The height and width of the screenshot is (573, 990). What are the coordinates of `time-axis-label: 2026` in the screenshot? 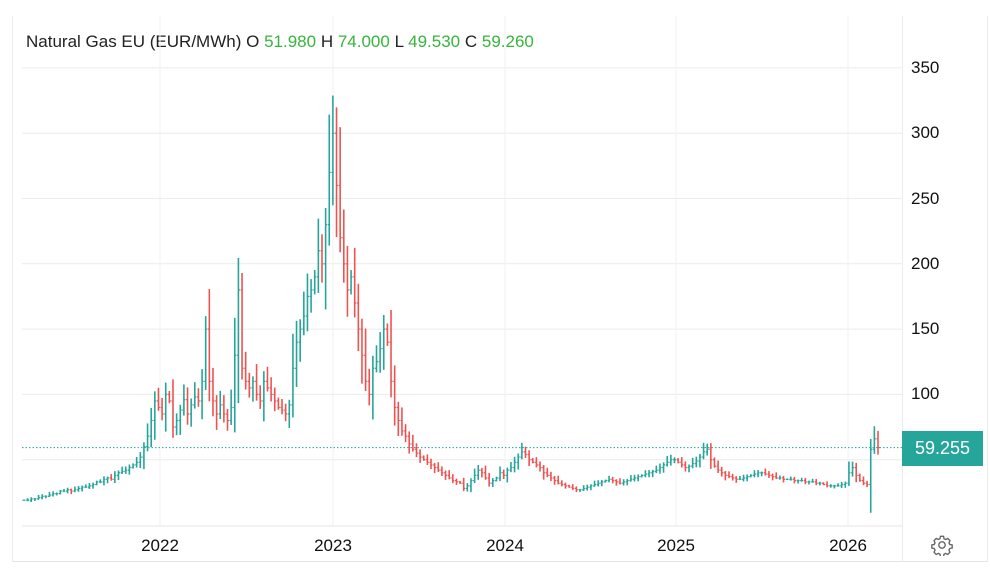 It's located at (848, 545).